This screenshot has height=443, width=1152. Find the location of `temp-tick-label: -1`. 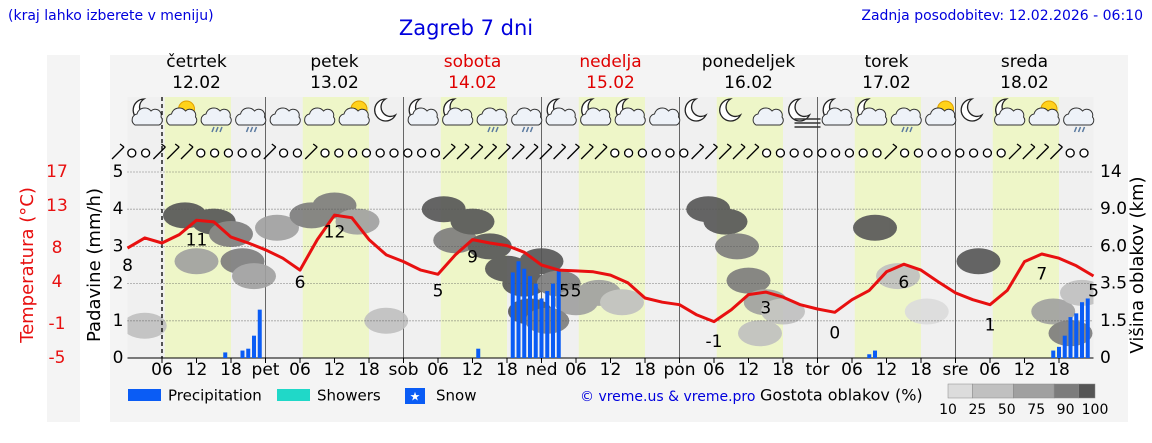

temp-tick-label: -1 is located at coordinates (57, 324).